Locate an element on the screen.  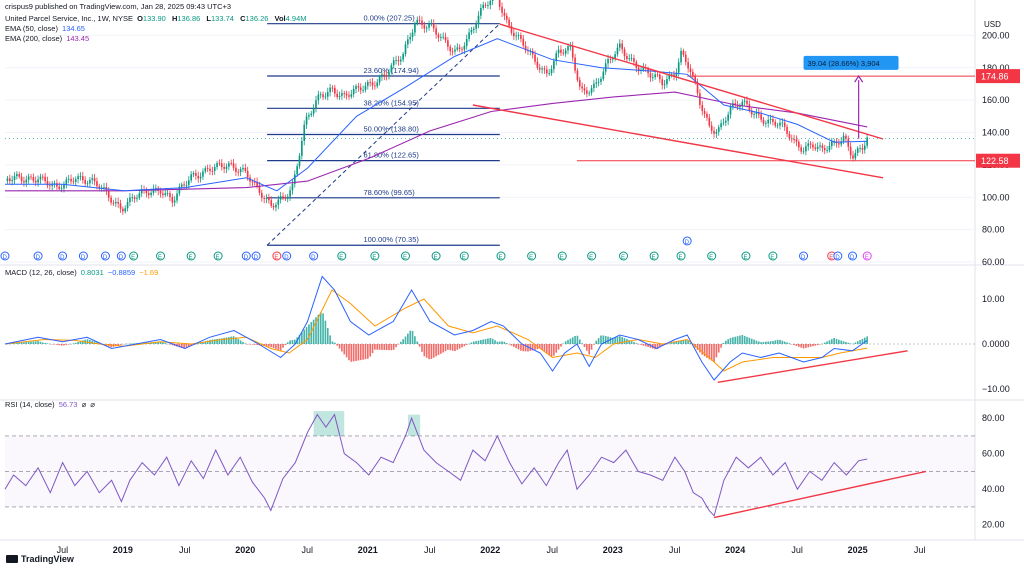
rsi-na-2: ⌀ is located at coordinates (92, 404).